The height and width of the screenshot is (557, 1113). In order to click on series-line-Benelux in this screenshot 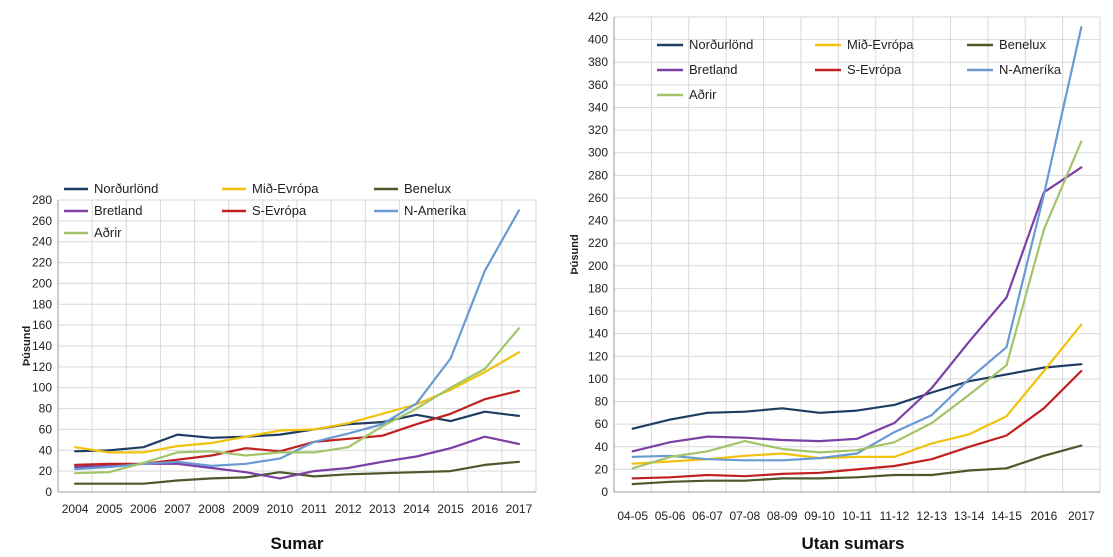, I will do `click(857, 465)`.